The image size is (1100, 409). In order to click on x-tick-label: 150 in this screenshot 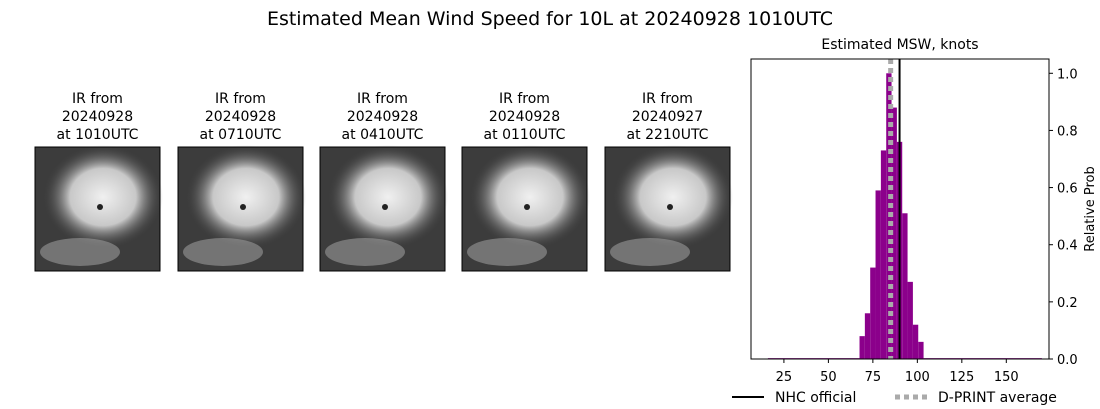, I will do `click(1006, 377)`.